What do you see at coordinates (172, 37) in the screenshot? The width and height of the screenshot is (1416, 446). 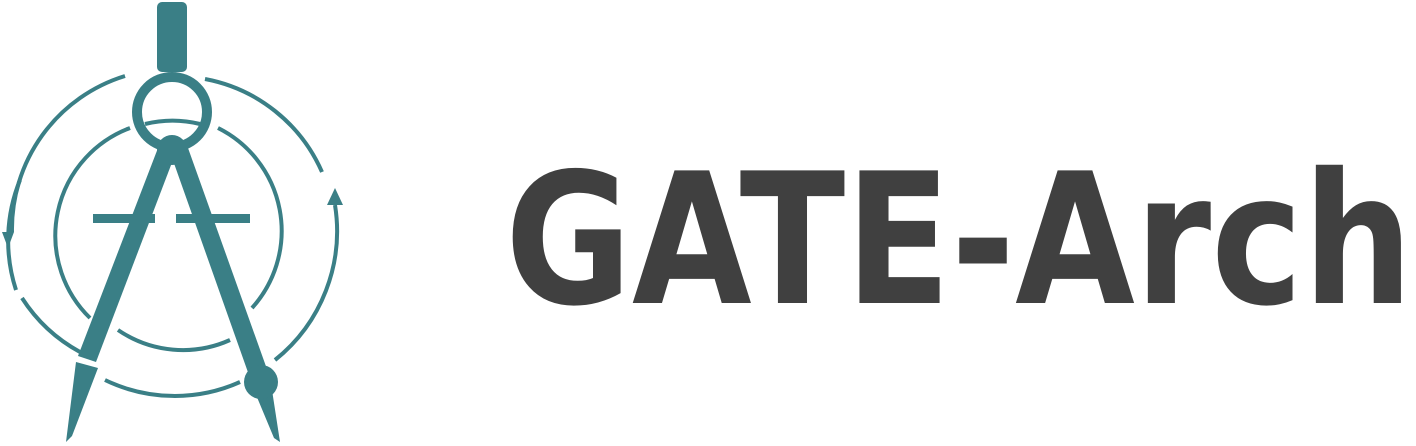 I see `compass-handle` at bounding box center [172, 37].